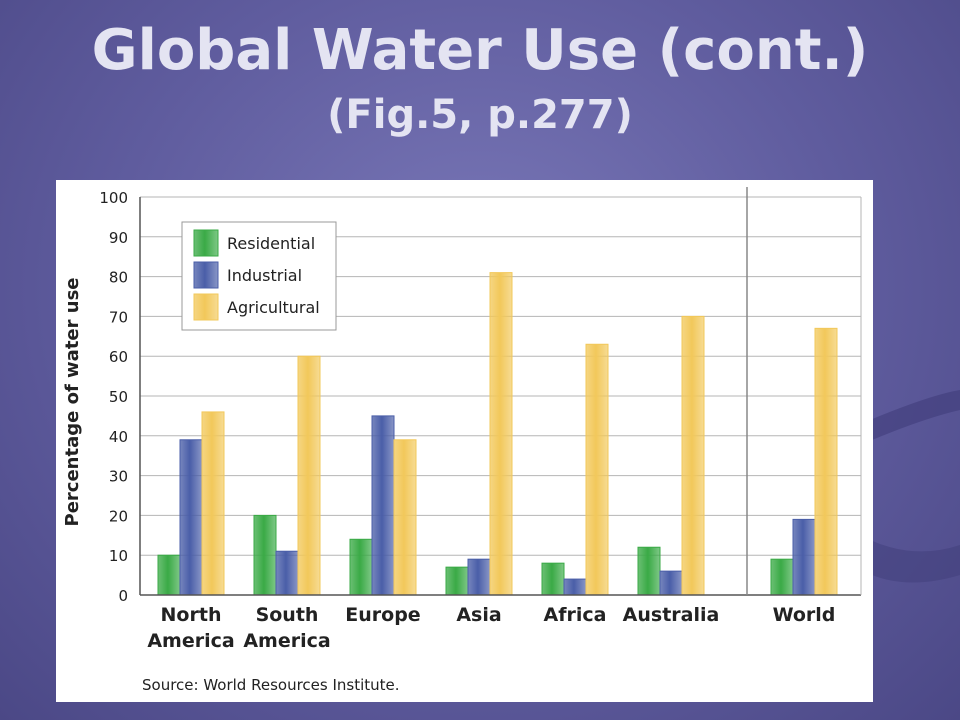 This screenshot has width=960, height=720. What do you see at coordinates (118, 317) in the screenshot?
I see `y-tick-label: 70` at bounding box center [118, 317].